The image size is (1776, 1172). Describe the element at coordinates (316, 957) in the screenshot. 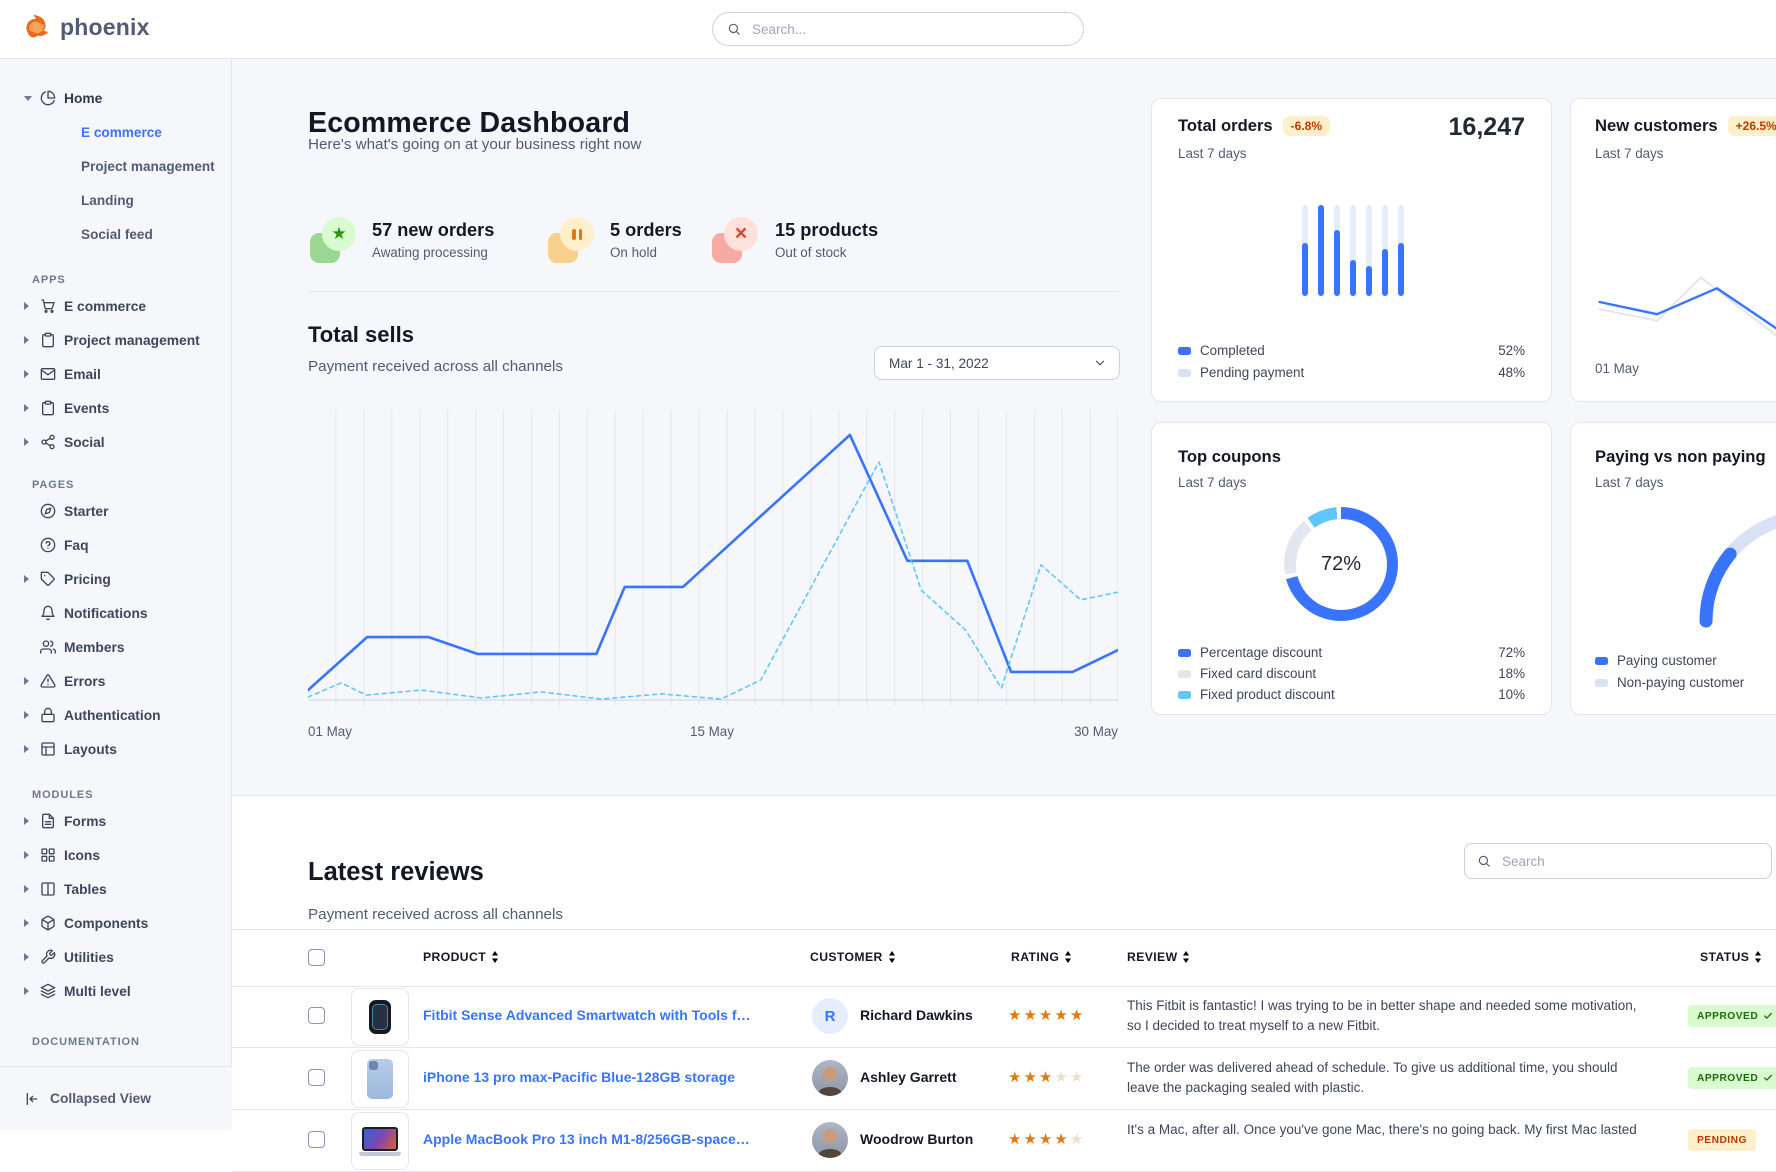

I see `select-all-checkbox` at that location.